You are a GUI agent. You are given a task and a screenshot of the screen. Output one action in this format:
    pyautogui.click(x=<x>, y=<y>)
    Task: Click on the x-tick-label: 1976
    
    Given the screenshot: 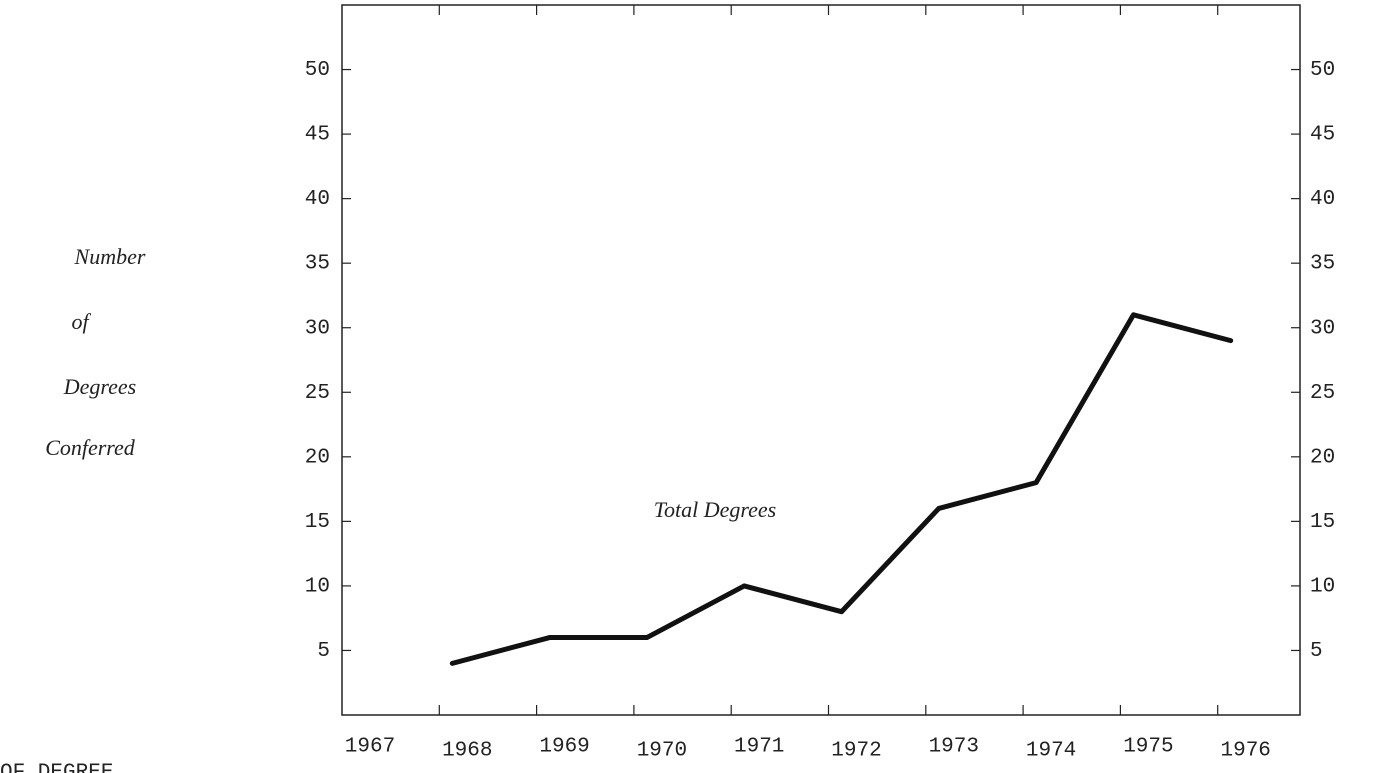 What is the action you would take?
    pyautogui.click(x=1245, y=751)
    